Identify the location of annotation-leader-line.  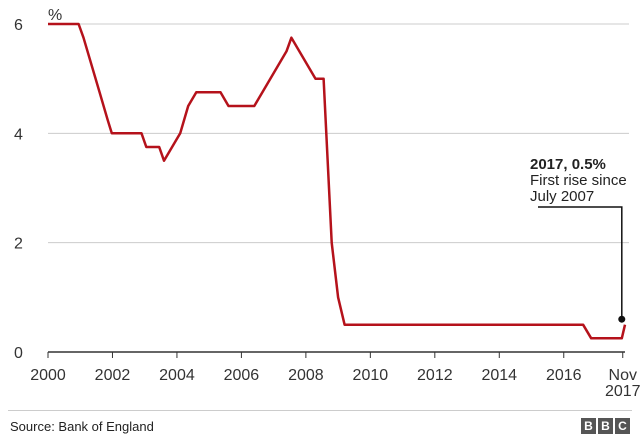
(580, 263).